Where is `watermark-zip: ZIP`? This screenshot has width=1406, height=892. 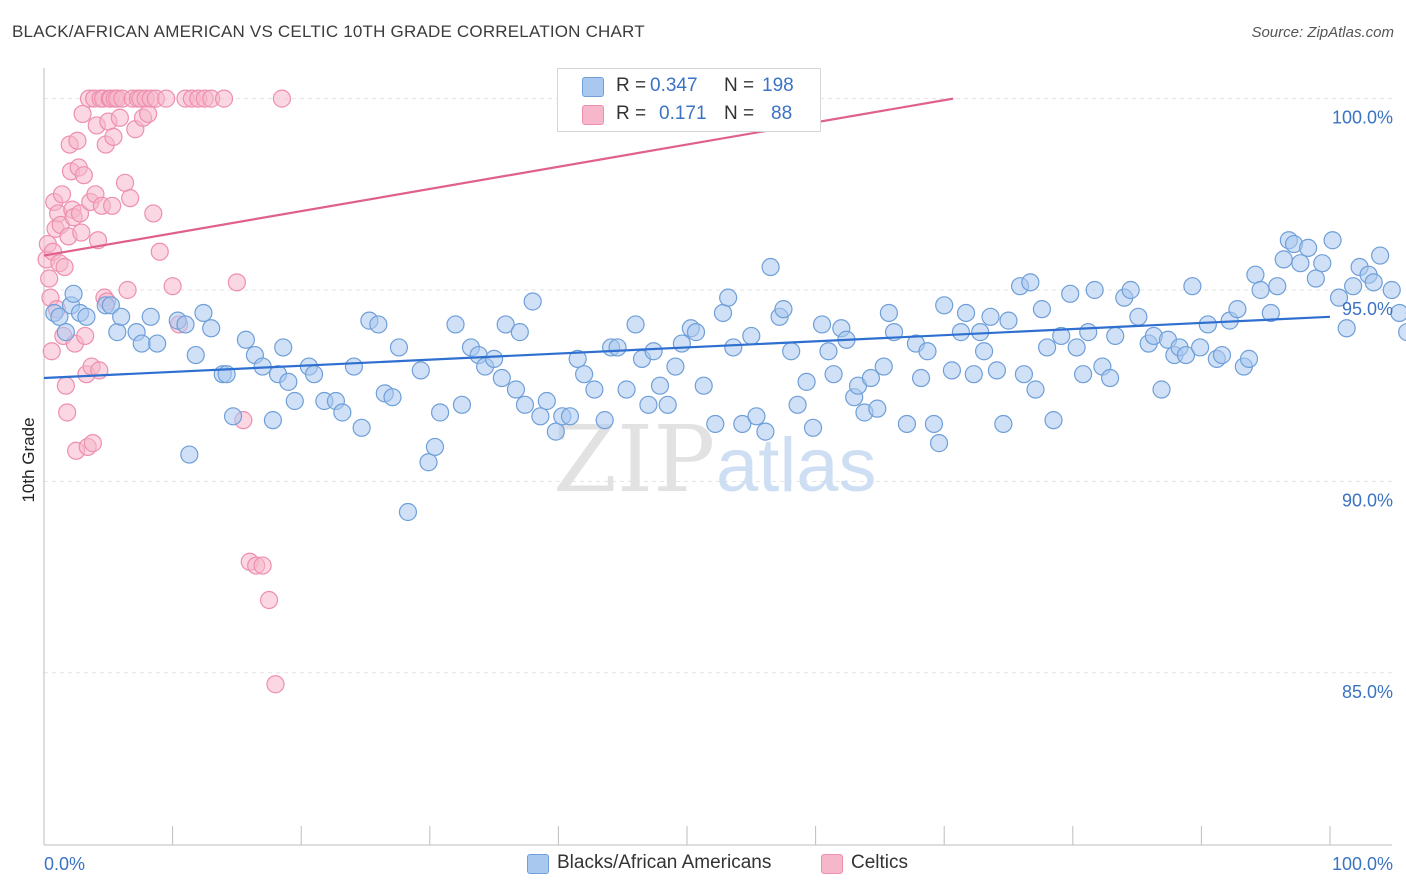
watermark-zip: ZIP is located at coordinates (634, 459).